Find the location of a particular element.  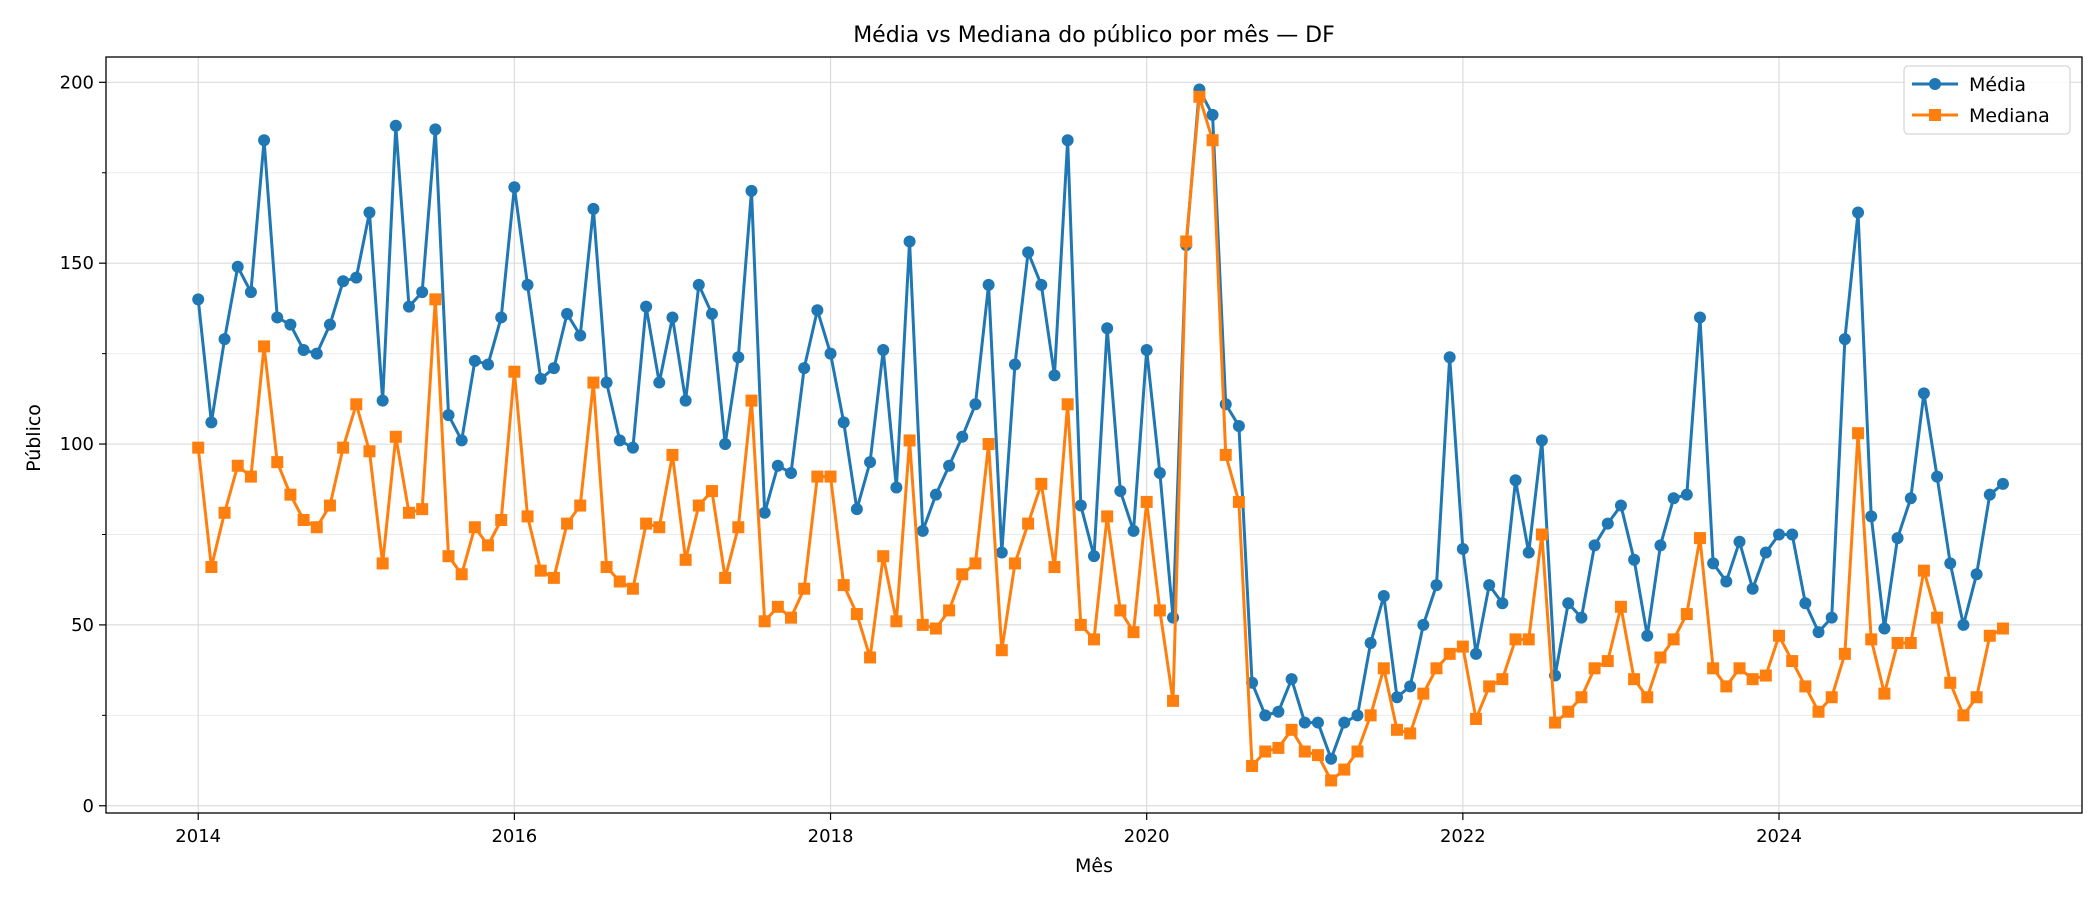

legend-marker-media is located at coordinates (1935, 84).